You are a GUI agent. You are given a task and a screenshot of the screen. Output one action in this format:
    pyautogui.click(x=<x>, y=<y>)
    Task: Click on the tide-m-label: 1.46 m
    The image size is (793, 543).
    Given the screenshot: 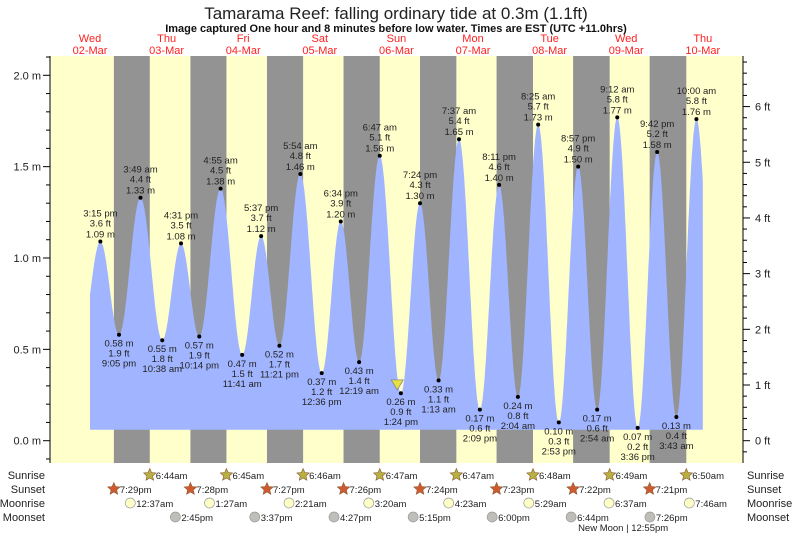 What is the action you would take?
    pyautogui.click(x=300, y=167)
    